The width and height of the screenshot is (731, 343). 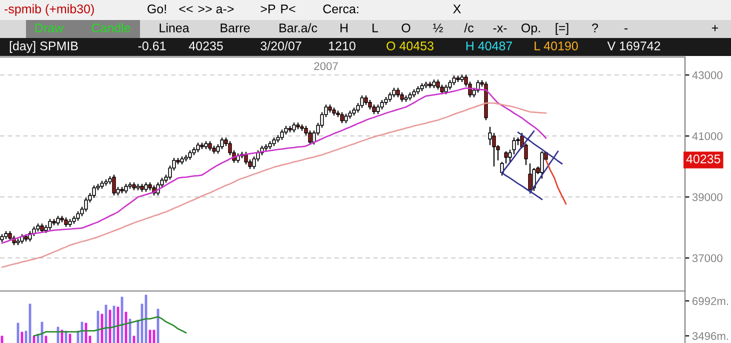 I want to click on y-tick-label: 3496m., so click(x=710, y=336).